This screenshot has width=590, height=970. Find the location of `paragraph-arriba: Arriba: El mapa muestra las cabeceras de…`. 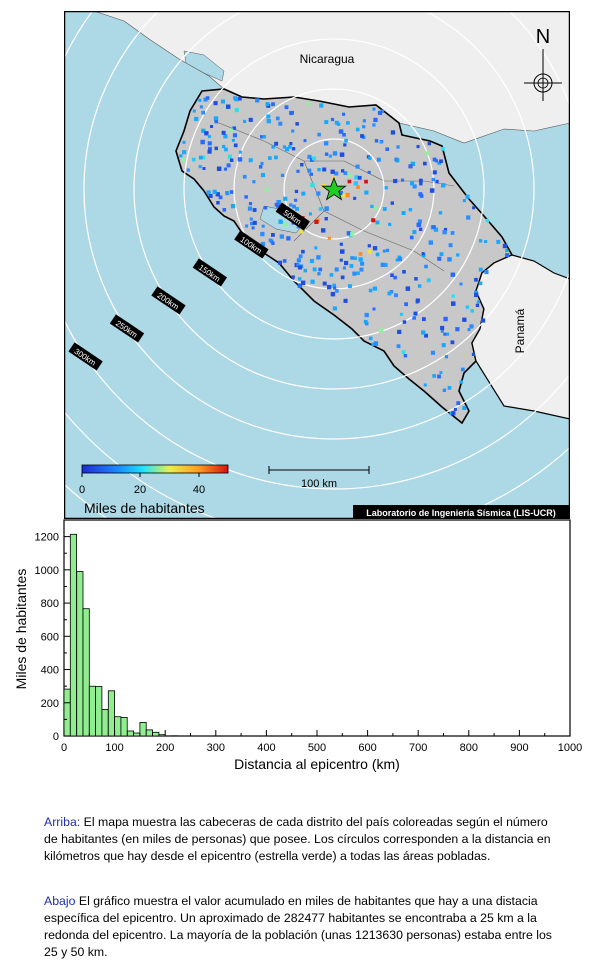

paragraph-arriba: Arriba: El mapa muestra las cabeceras de… is located at coordinates (300, 839).